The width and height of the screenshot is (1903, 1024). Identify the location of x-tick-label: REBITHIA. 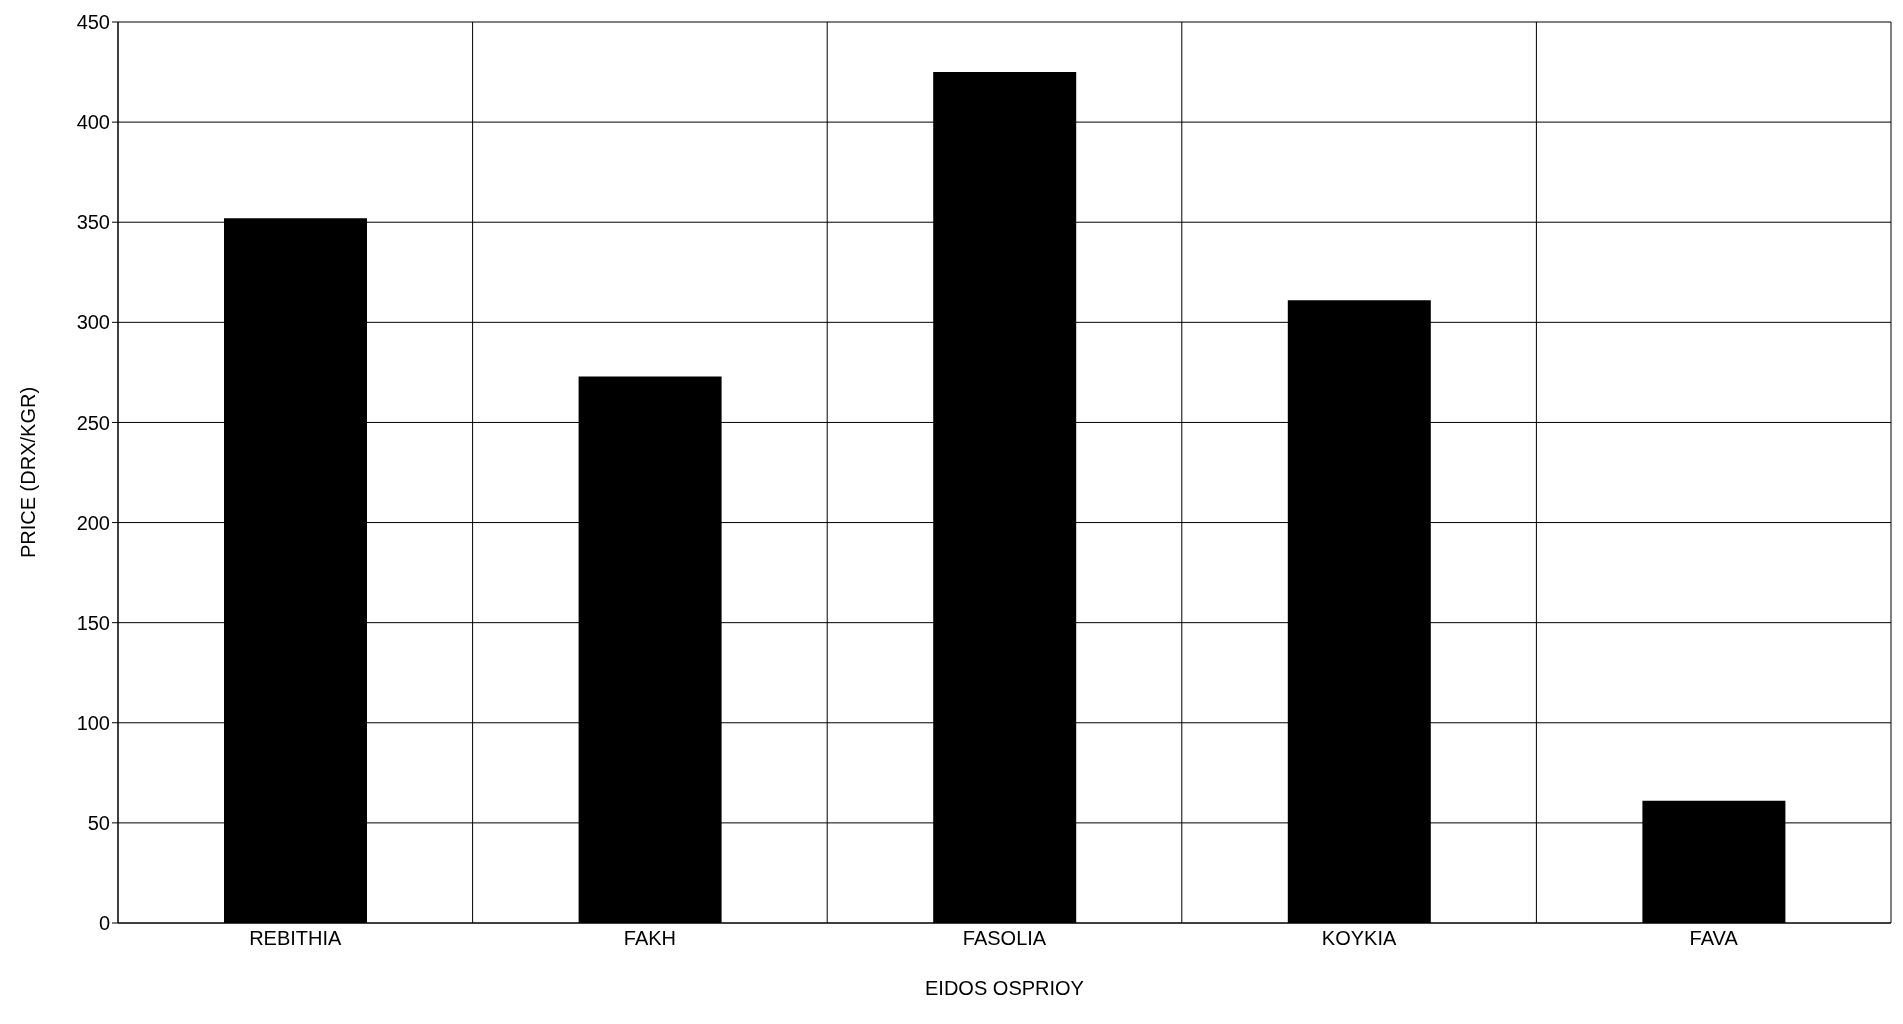
(296, 938).